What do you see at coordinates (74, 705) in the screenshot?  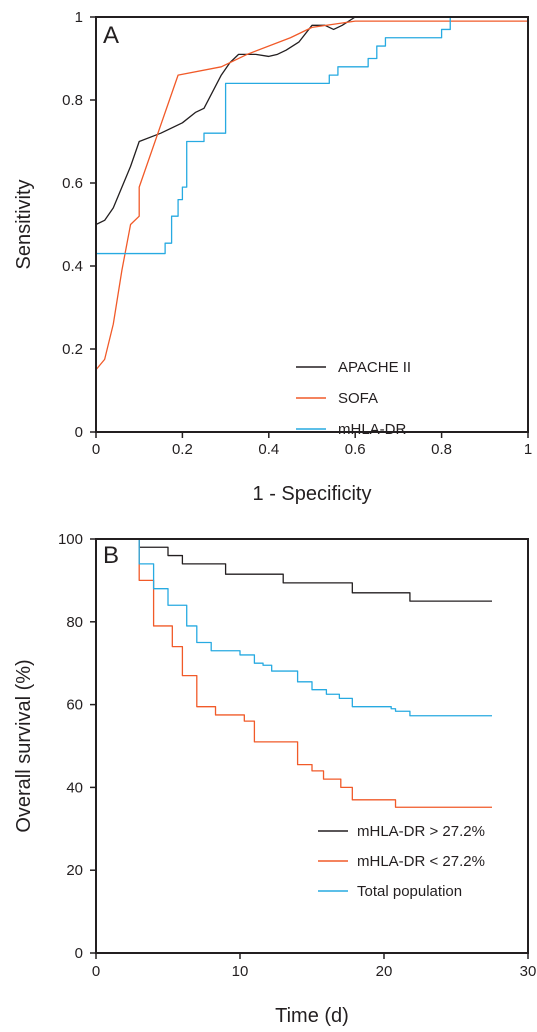 I see `chart-b-y-tick-label: 60` at bounding box center [74, 705].